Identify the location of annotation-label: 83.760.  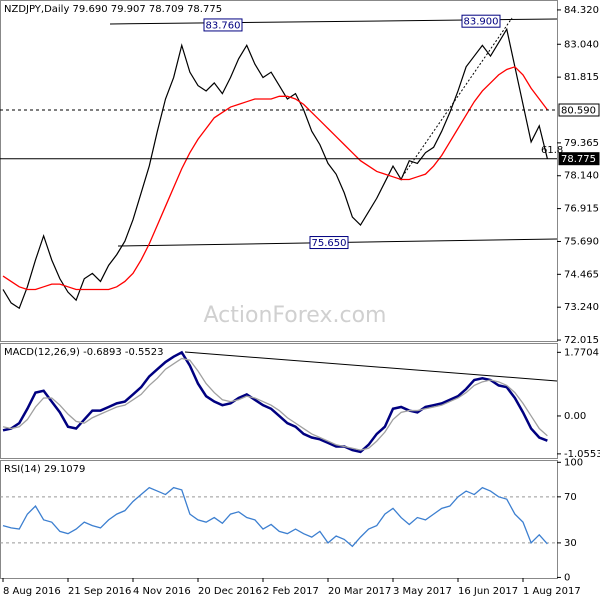
(223, 25).